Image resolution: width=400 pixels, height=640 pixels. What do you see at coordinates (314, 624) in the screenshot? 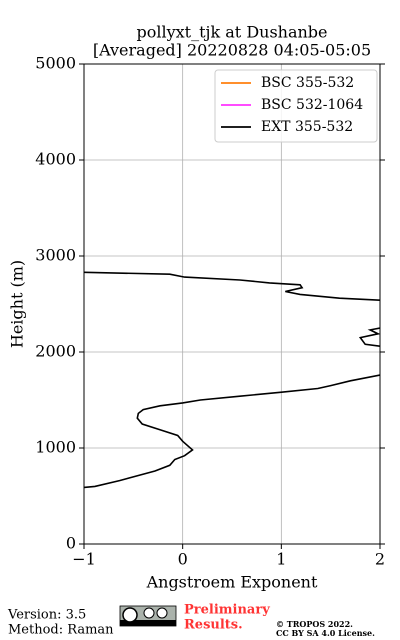
I see `copyright: © TROPOS 2022.` at bounding box center [314, 624].